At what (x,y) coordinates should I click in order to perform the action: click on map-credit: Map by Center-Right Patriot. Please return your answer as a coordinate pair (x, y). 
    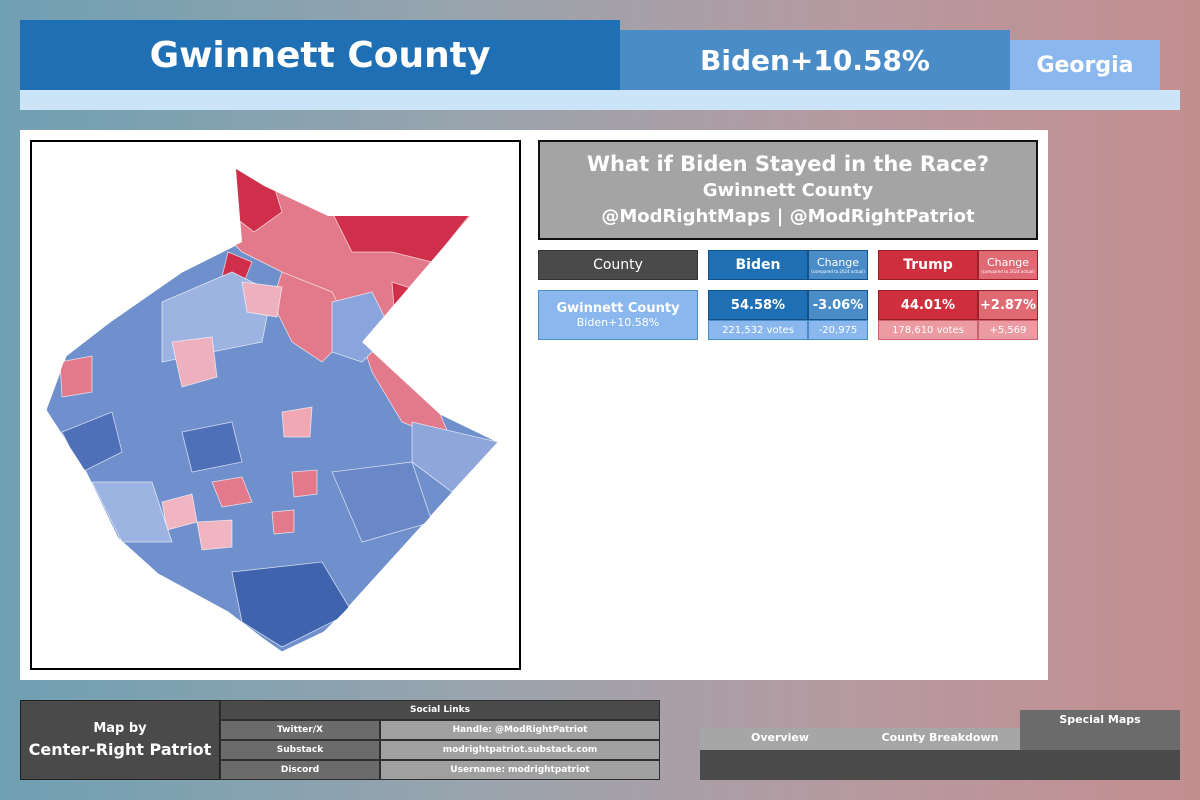
    Looking at the image, I should click on (120, 740).